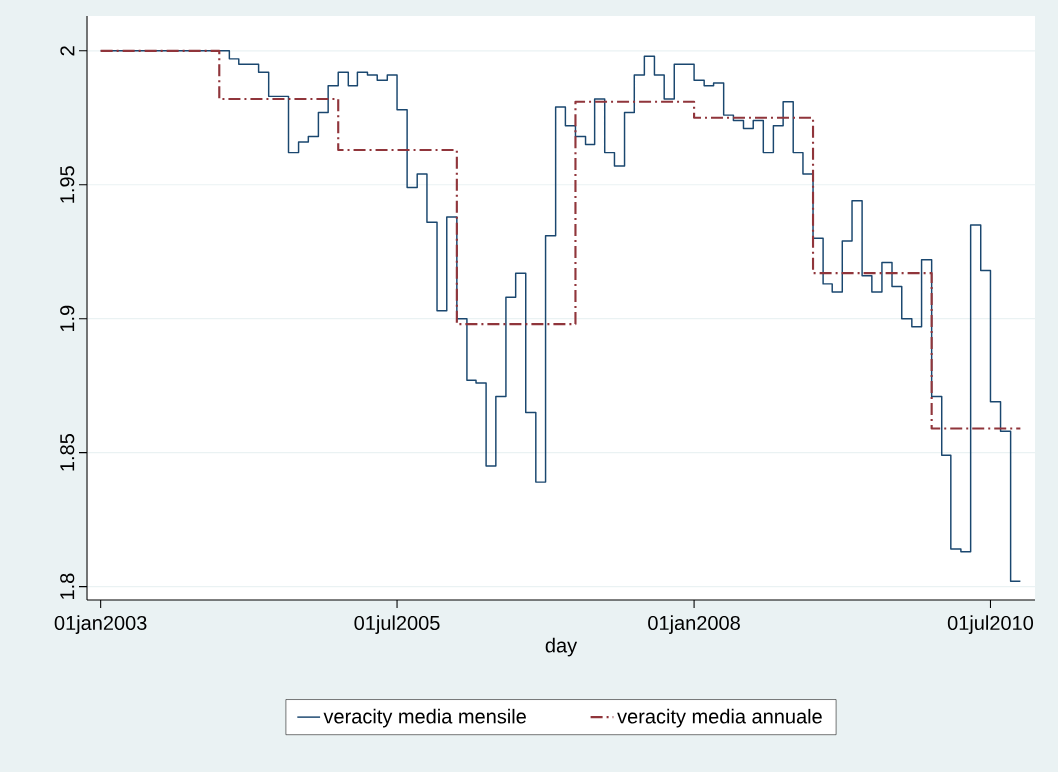 This screenshot has height=772, width=1058. Describe the element at coordinates (67, 586) in the screenshot. I see `y-tick-label: 1.8` at that location.